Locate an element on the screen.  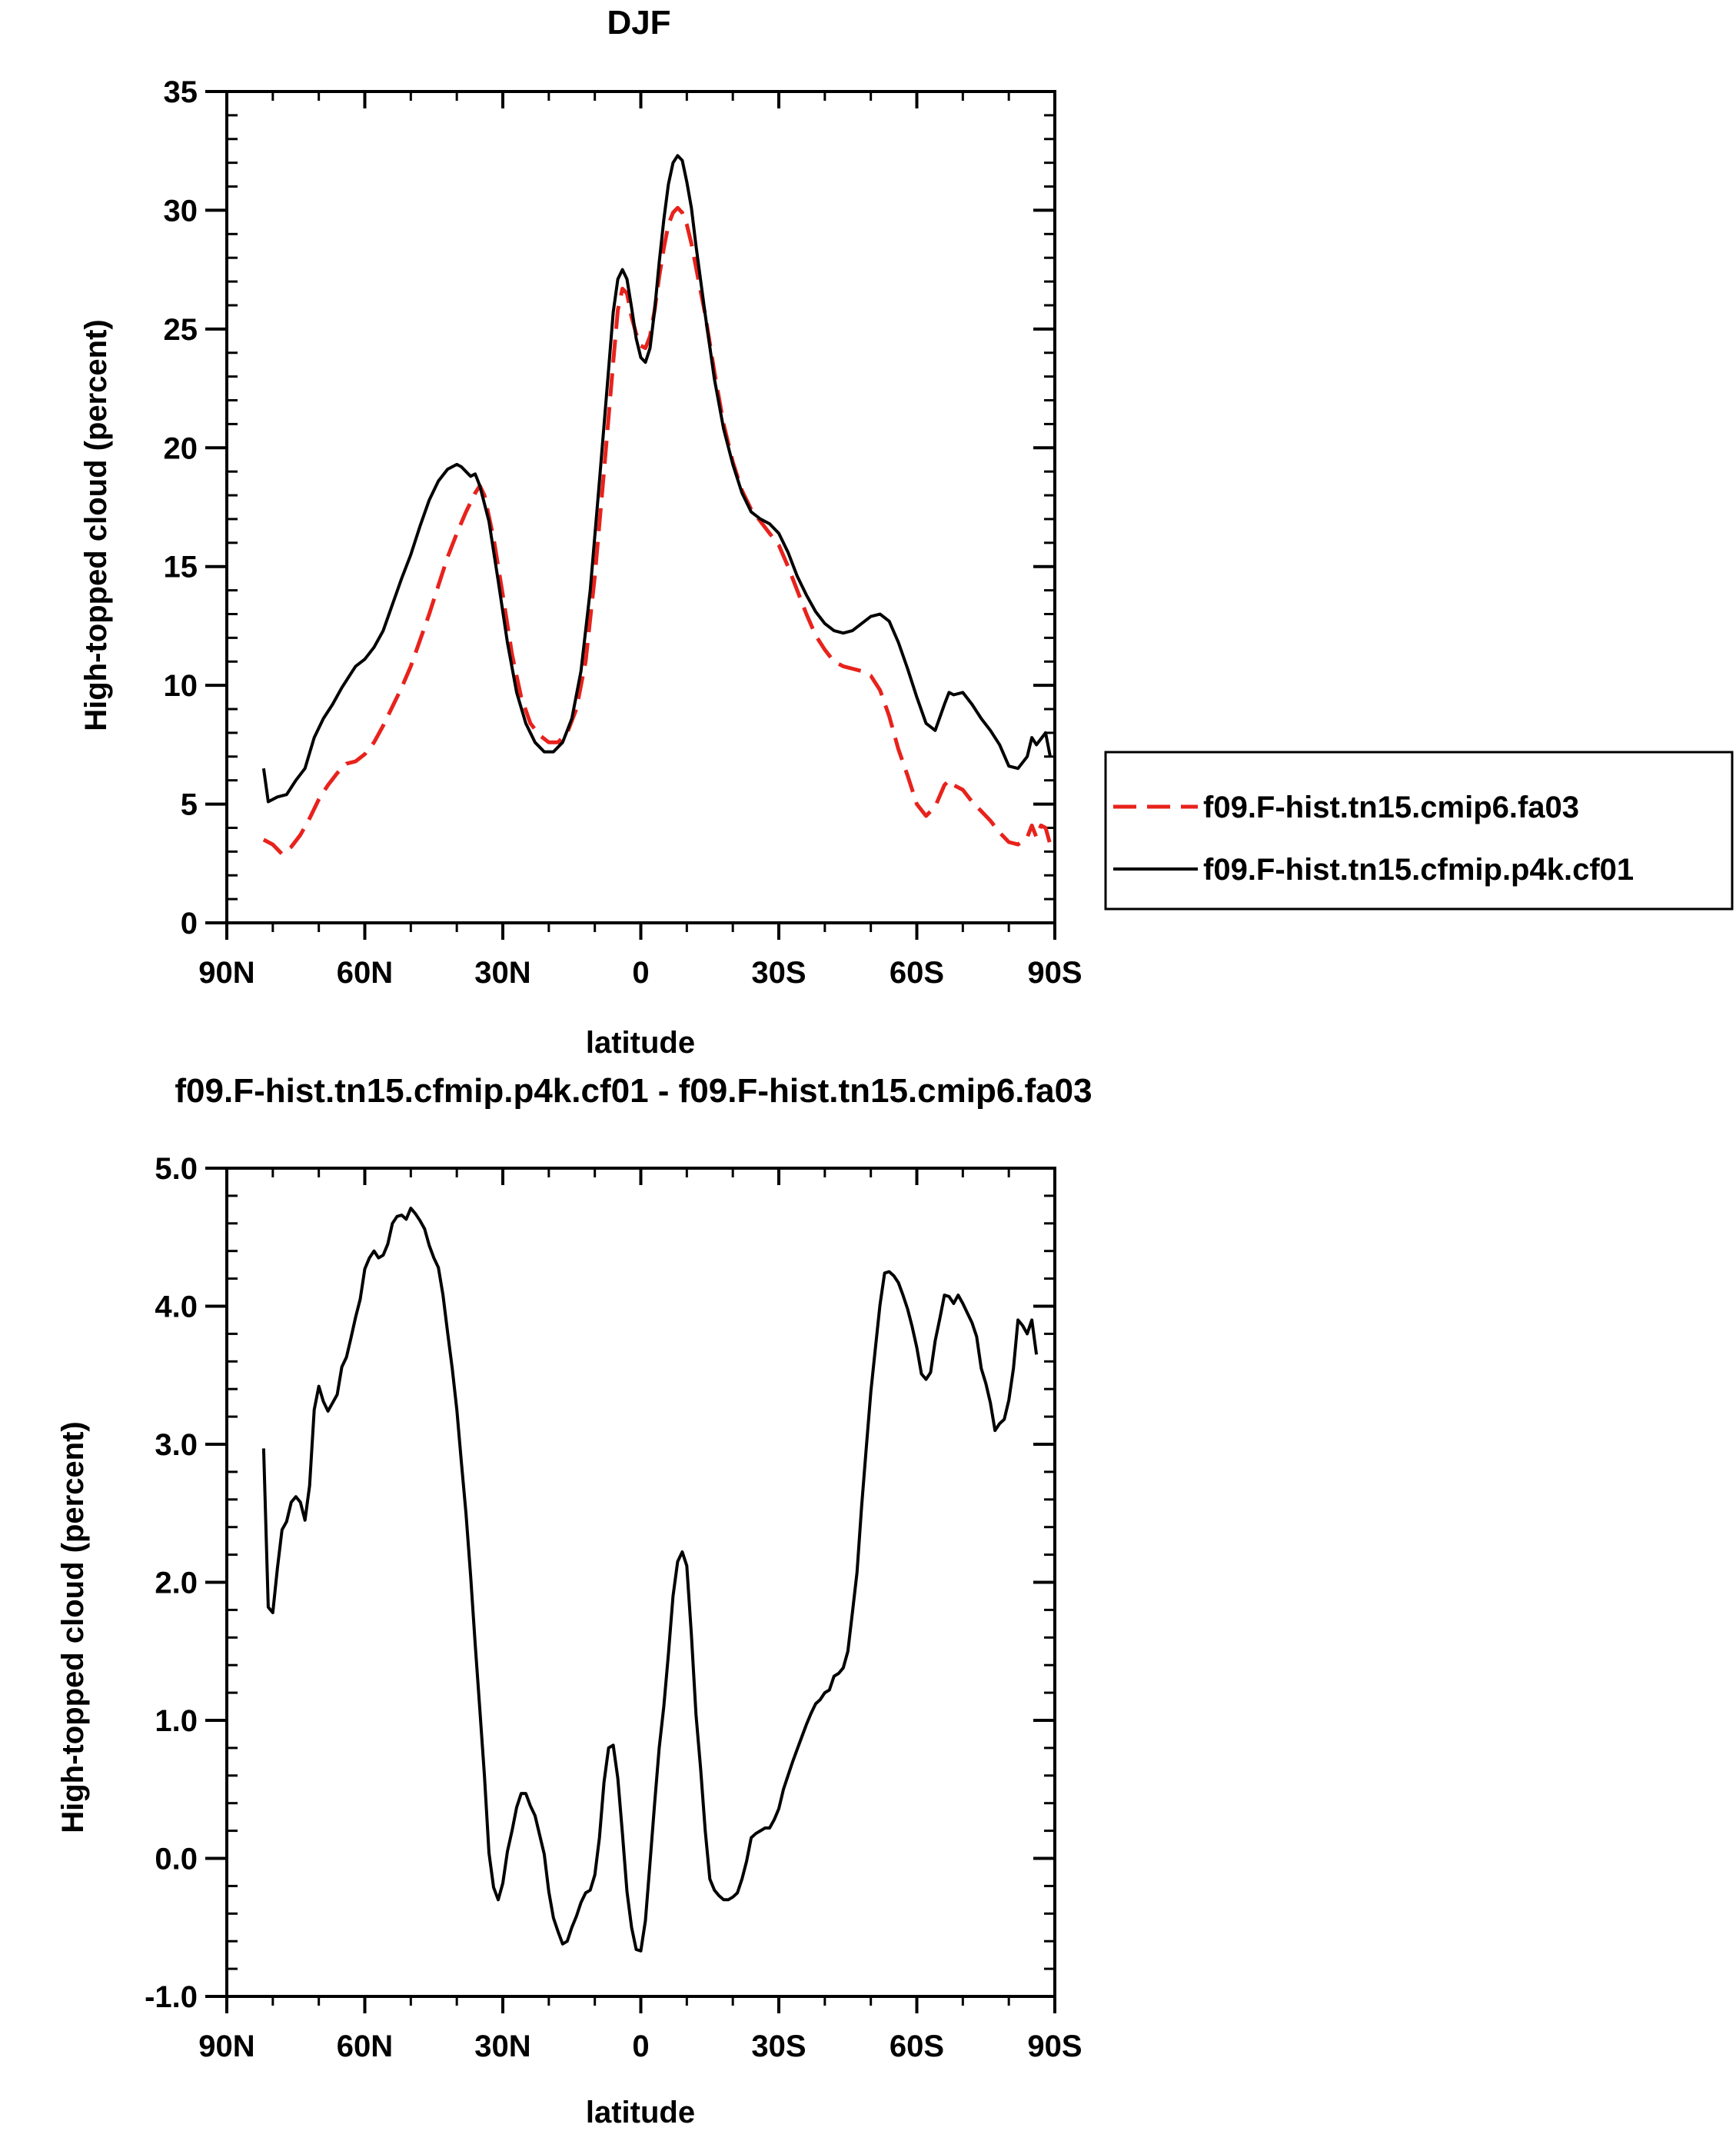
bottom-panel-xlabel: latitude is located at coordinates (640, 2112).